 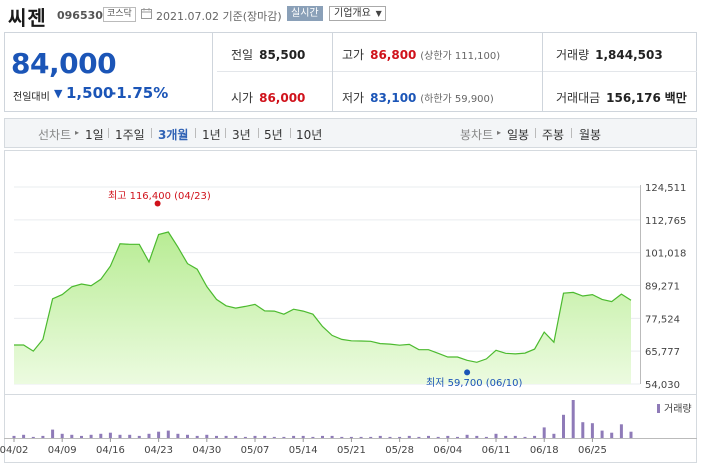 What do you see at coordinates (474, 383) in the screenshot?
I see `low-annotation: 최저 59,700 (06/10)` at bounding box center [474, 383].